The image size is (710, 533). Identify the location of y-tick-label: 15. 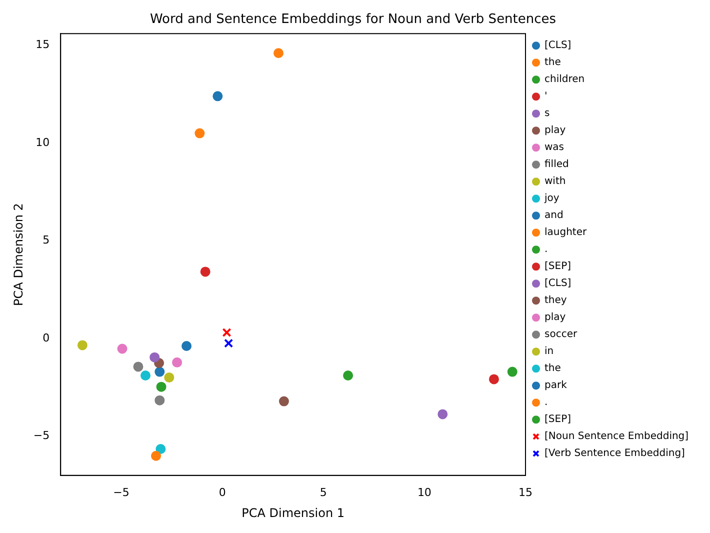
(43, 45).